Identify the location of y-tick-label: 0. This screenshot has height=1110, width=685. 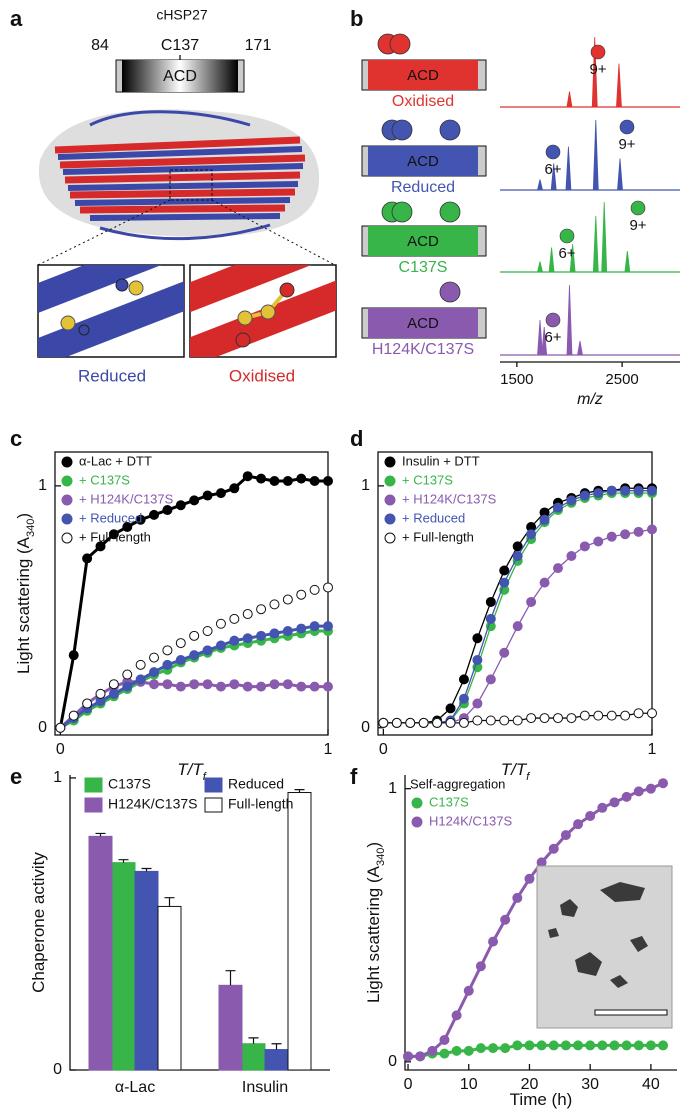
(392, 1061).